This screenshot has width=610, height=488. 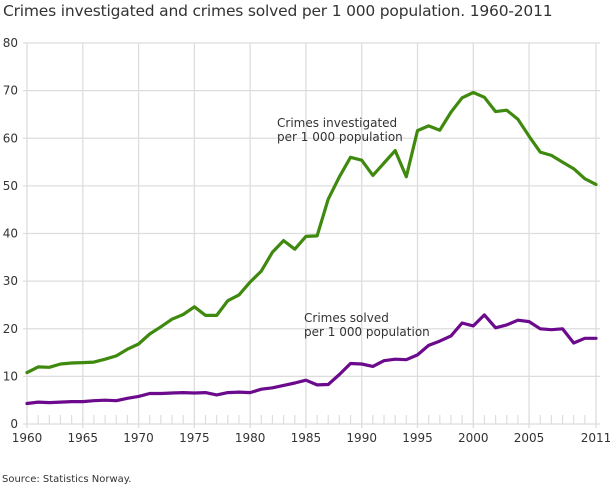 What do you see at coordinates (529, 438) in the screenshot?
I see `x-tick-label: 2005` at bounding box center [529, 438].